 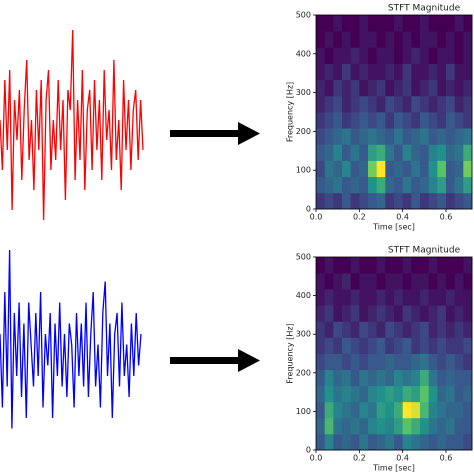 What do you see at coordinates (303, 411) in the screenshot?
I see `y-tick-label: 100` at bounding box center [303, 411].